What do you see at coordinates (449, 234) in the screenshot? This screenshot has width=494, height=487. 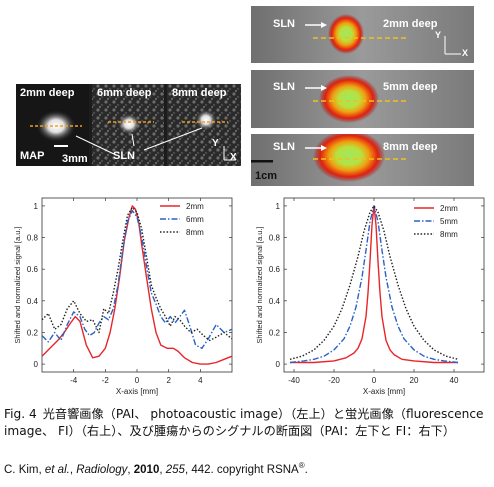 I see `chart1-legend-label: 8mm` at bounding box center [449, 234].